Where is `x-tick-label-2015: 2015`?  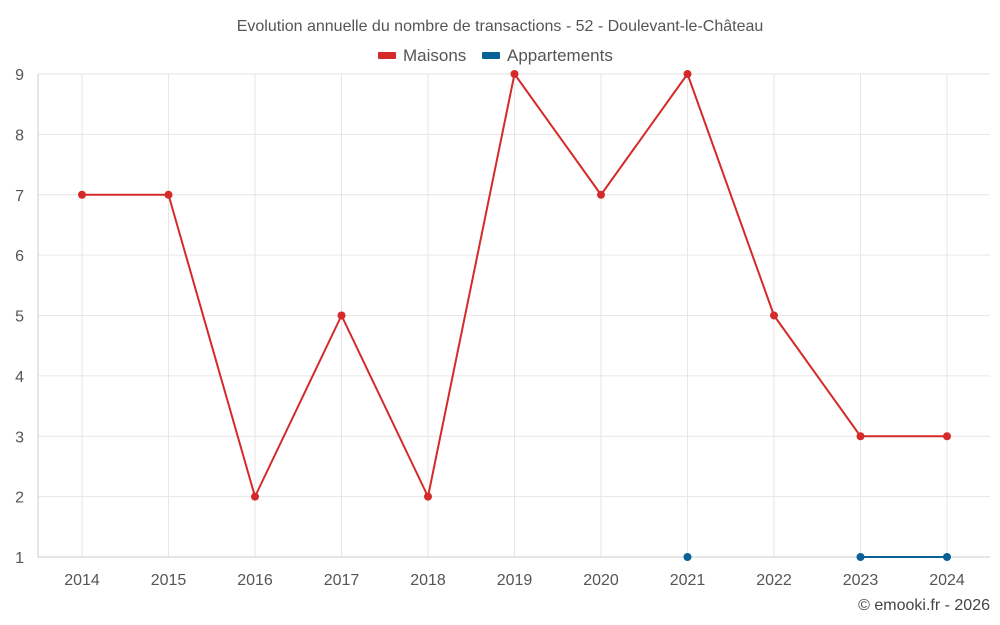
x-tick-label-2015: 2015 is located at coordinates (169, 580).